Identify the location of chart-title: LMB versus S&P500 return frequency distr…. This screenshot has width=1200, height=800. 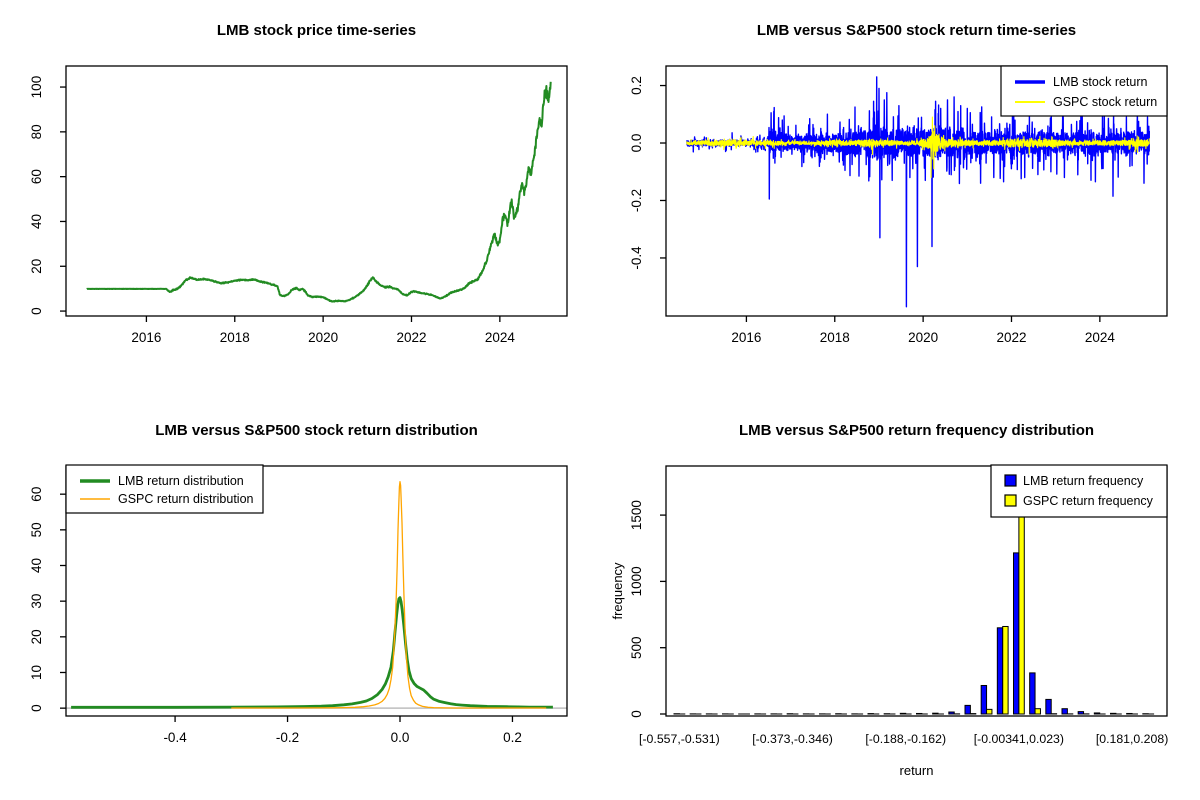
(916, 430).